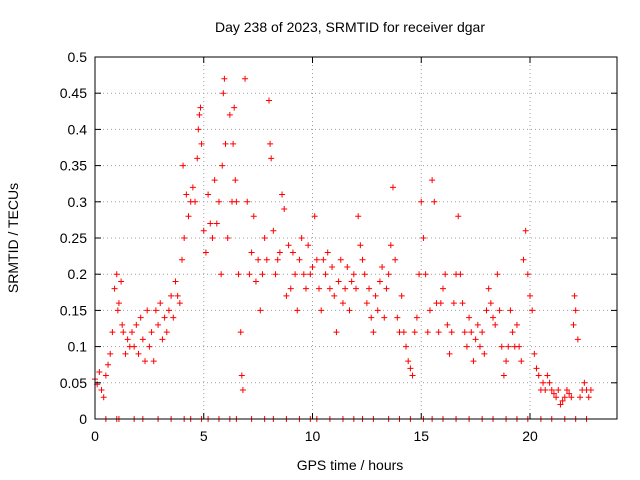  I want to click on x-tick-label: 15, so click(421, 436).